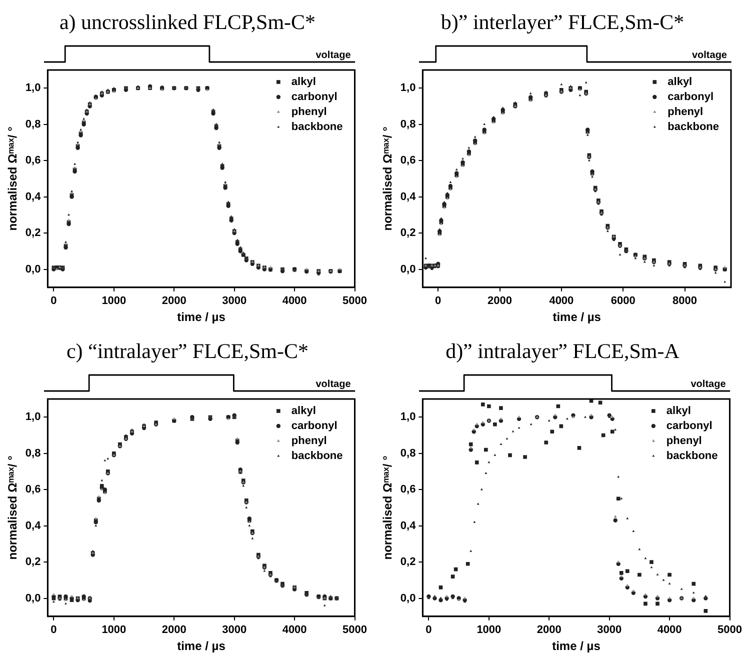 The width and height of the screenshot is (750, 658). Describe the element at coordinates (684, 301) in the screenshot. I see `x-tick-label: 8000` at that location.